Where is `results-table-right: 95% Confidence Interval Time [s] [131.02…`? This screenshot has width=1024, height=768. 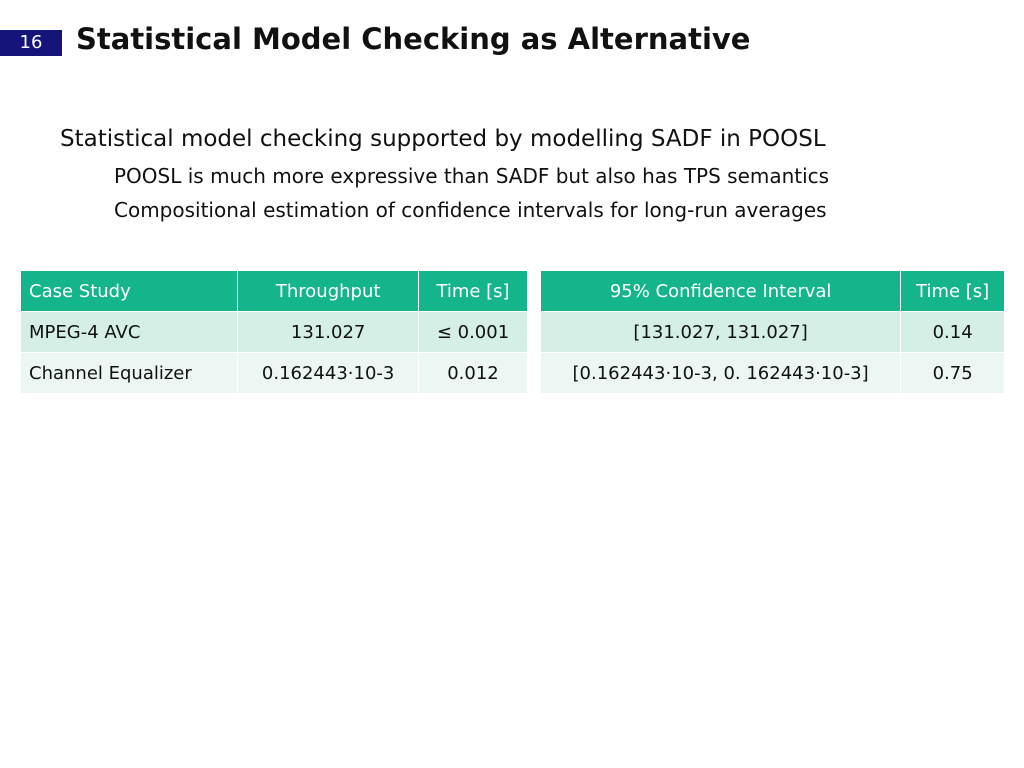 results-table-right: 95% Confidence Interval Time [s] [131.02… is located at coordinates (772, 332).